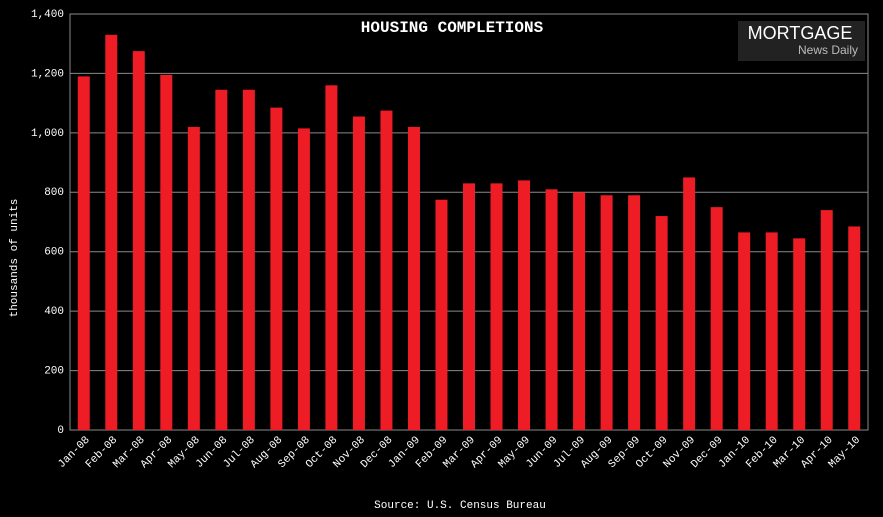  I want to click on y-axis-label: thousands of units, so click(15, 258).